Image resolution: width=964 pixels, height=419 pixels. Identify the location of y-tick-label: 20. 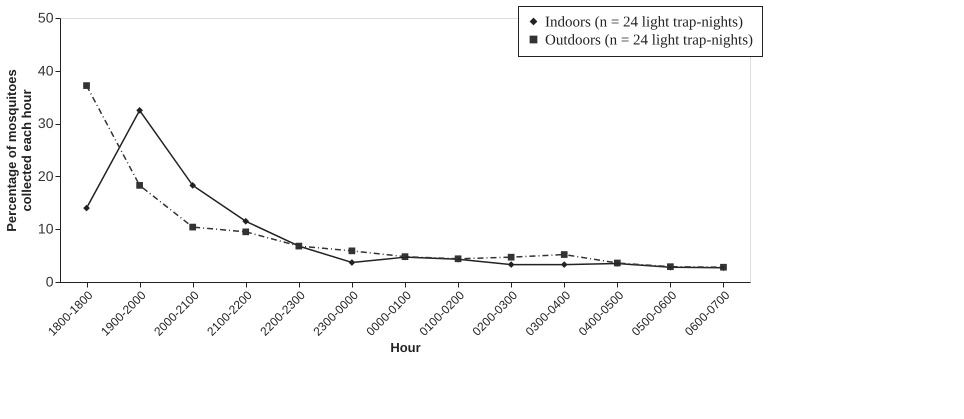
(46, 176).